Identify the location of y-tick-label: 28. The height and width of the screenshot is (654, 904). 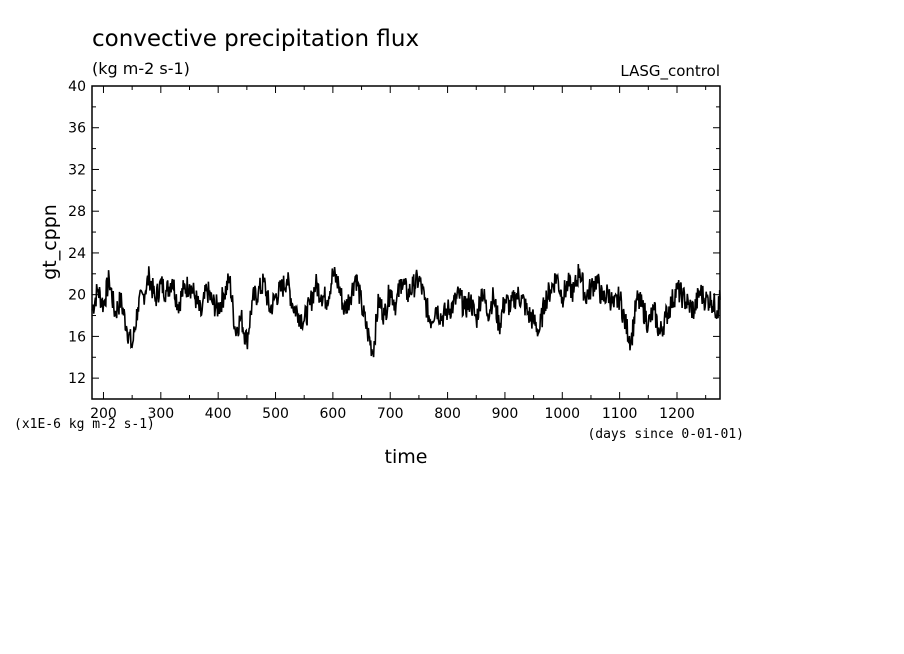
(77, 212).